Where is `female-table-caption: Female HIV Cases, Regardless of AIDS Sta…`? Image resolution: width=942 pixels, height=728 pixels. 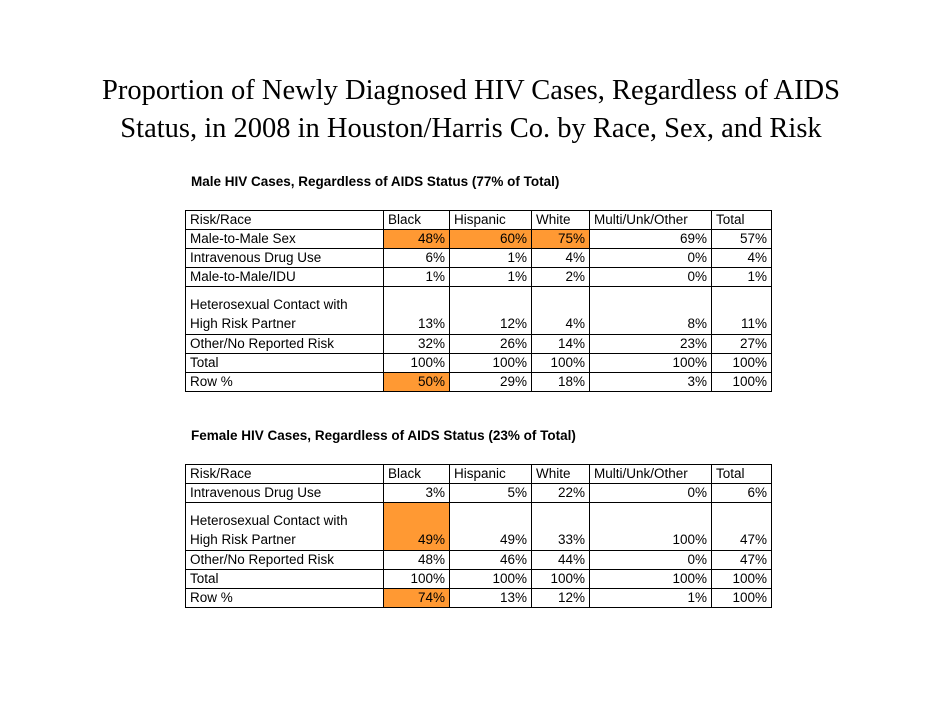 female-table-caption: Female HIV Cases, Regardless of AIDS Sta… is located at coordinates (383, 435).